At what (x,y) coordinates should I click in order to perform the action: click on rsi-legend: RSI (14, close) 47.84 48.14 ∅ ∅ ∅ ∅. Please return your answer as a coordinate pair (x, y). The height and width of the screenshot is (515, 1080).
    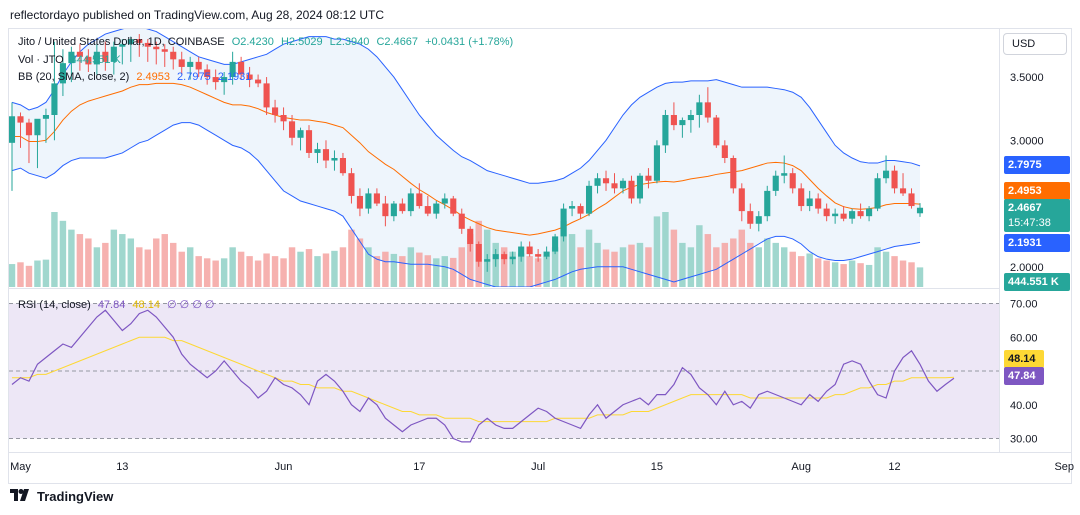
    Looking at the image, I should click on (118, 304).